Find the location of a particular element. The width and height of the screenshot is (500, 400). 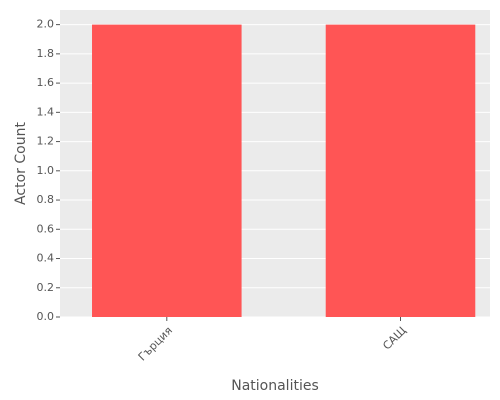

y-tick-label: 1.6 is located at coordinates (46, 82).